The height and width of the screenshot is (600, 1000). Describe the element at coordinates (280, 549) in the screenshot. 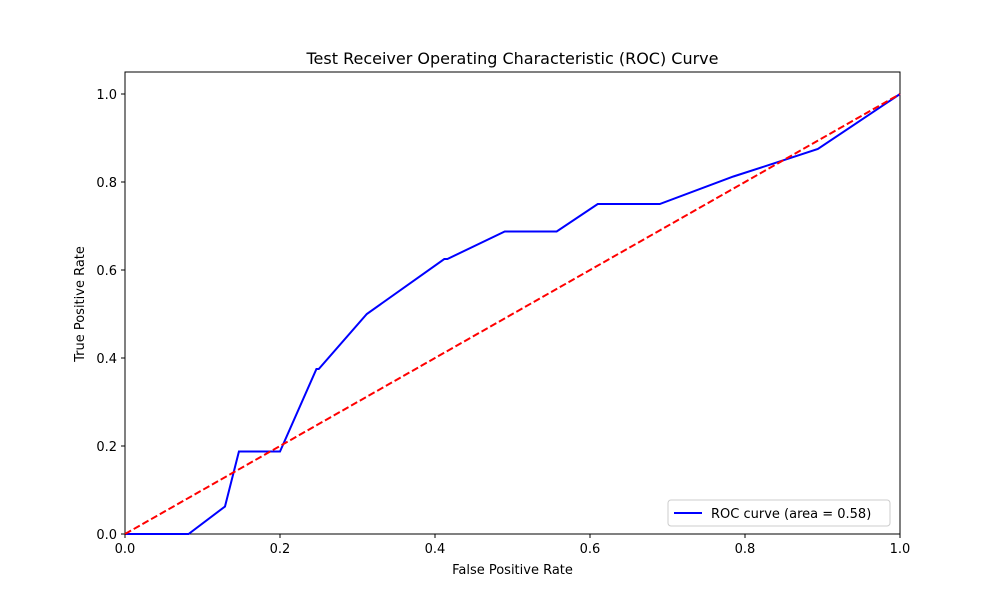

I see `x-tick-label: 0.2` at that location.